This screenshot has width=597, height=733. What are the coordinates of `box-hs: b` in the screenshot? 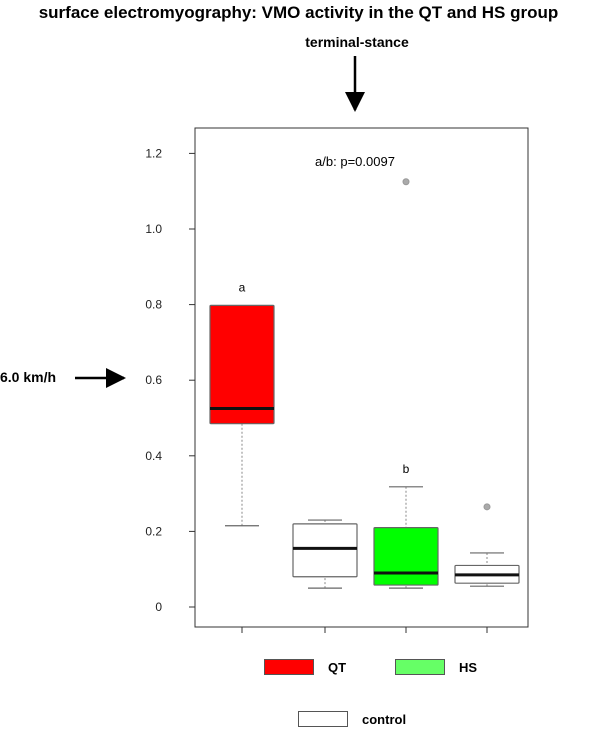 It's located at (406, 383).